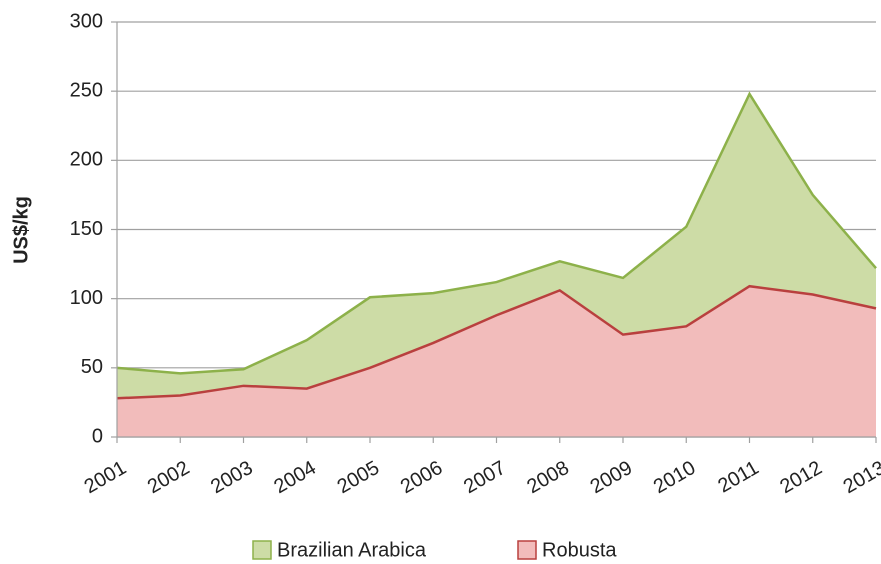 The image size is (881, 564). Describe the element at coordinates (106, 477) in the screenshot. I see `x-tick-label: 2001` at that location.